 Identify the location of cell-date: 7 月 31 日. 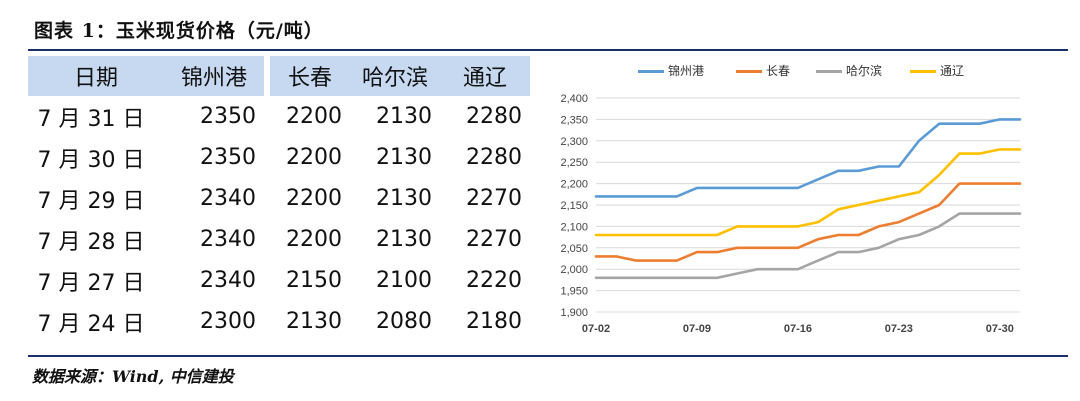
(91, 119).